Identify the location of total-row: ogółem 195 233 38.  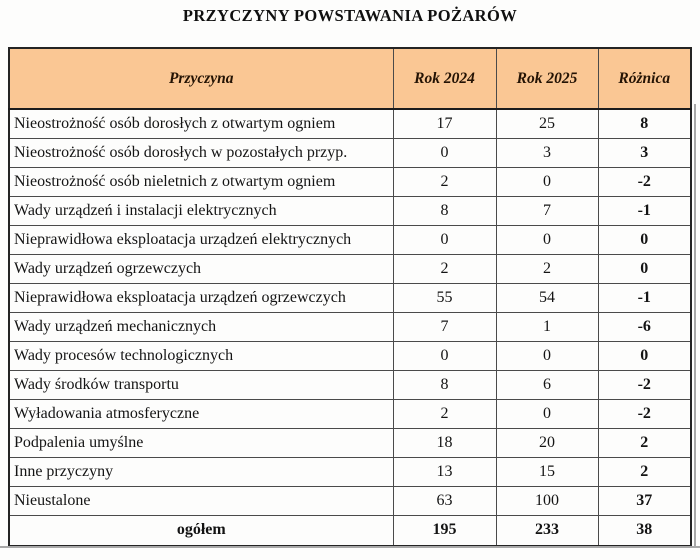
(350, 530).